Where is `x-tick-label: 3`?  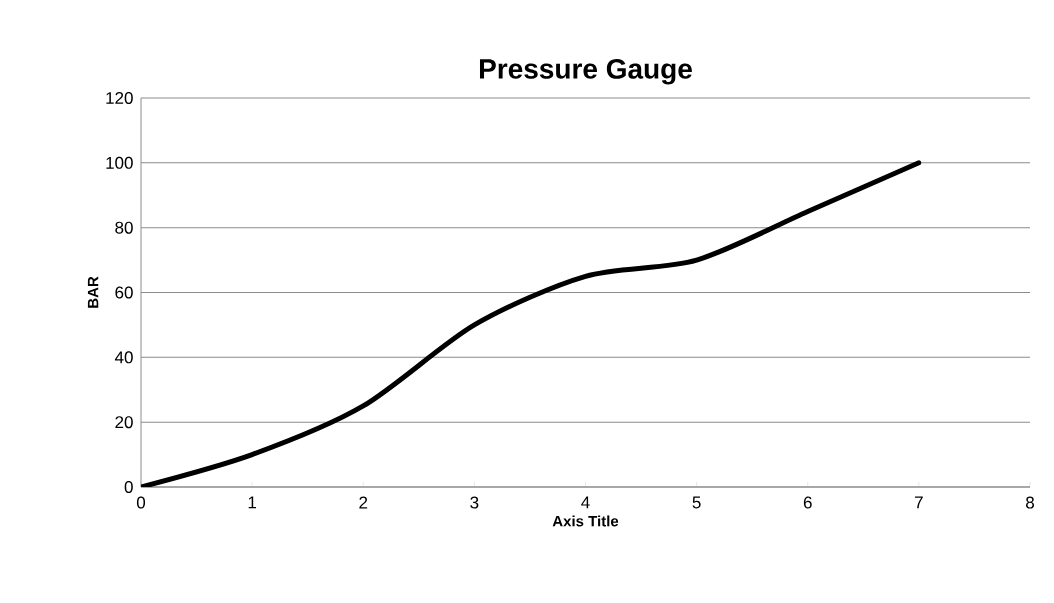 x-tick-label: 3 is located at coordinates (474, 502).